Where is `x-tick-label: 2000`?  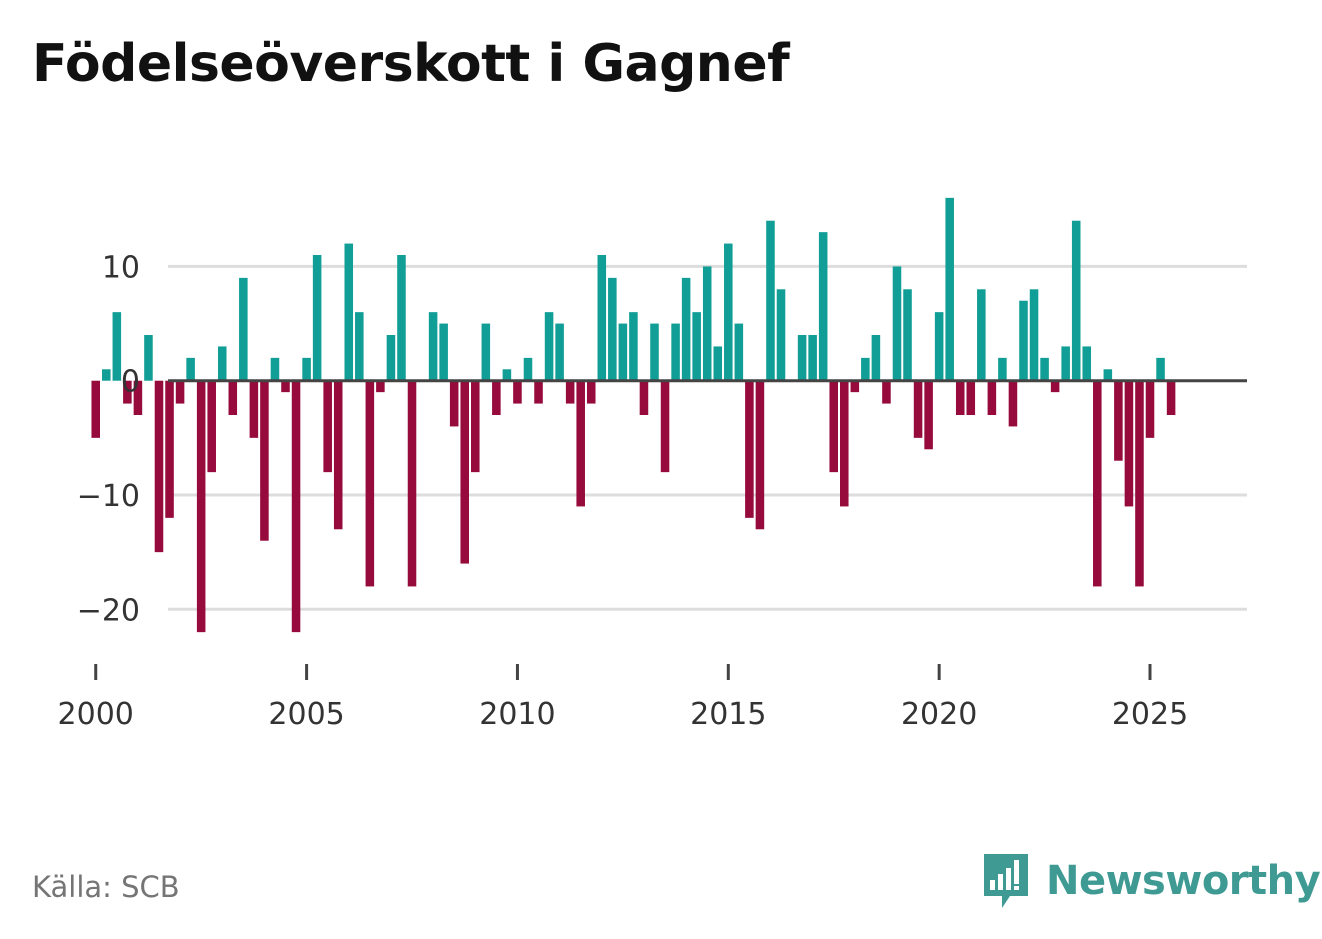 x-tick-label: 2000 is located at coordinates (96, 714).